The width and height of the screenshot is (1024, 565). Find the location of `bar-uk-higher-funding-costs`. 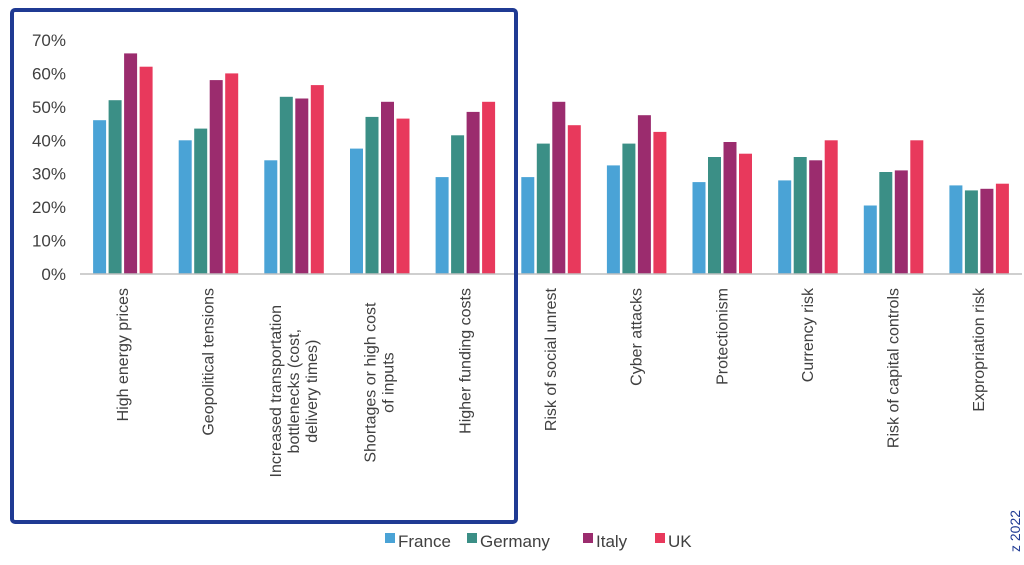

bar-uk-higher-funding-costs is located at coordinates (489, 187).